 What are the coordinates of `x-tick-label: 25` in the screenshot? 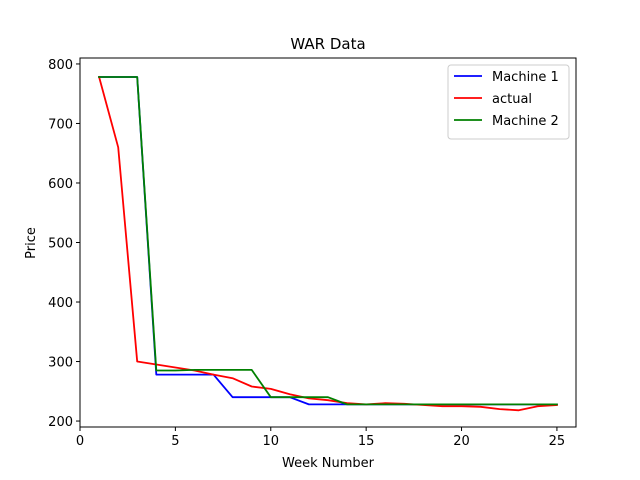 It's located at (557, 441).